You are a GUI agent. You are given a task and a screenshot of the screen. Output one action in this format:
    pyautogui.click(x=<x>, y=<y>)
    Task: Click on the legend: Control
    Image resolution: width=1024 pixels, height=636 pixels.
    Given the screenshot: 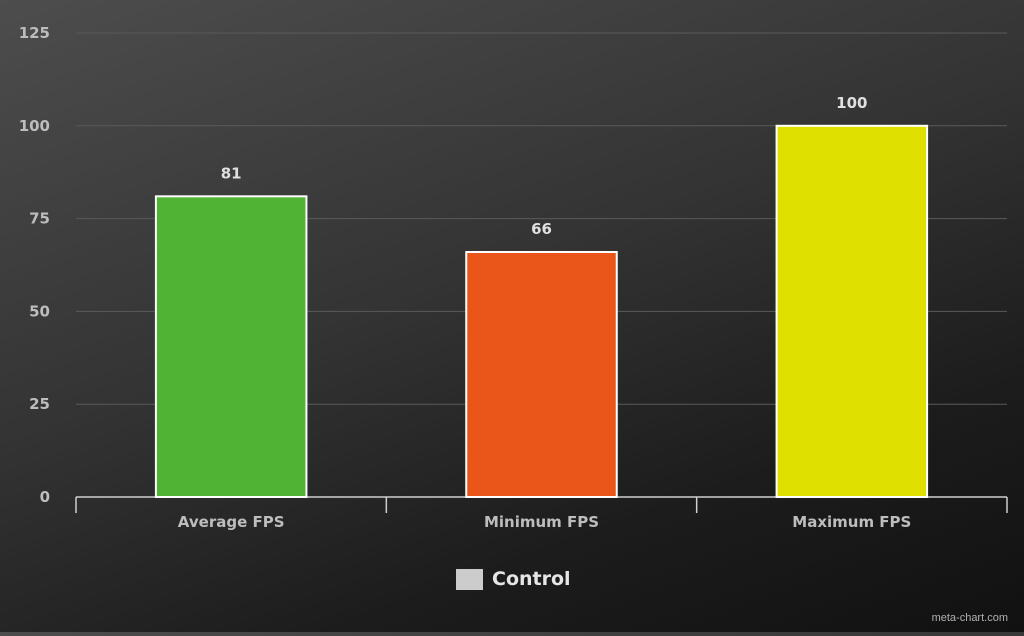 What is the action you would take?
    pyautogui.click(x=513, y=579)
    